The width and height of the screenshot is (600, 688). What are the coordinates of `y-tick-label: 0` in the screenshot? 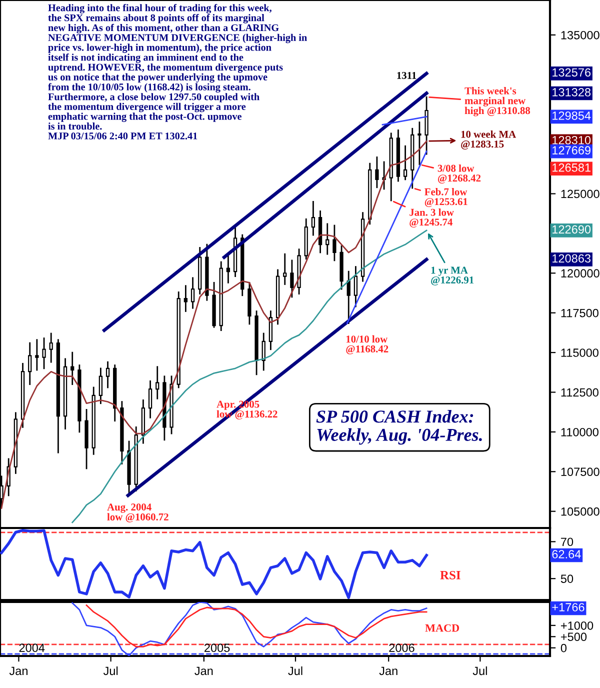 It's located at (563, 648).